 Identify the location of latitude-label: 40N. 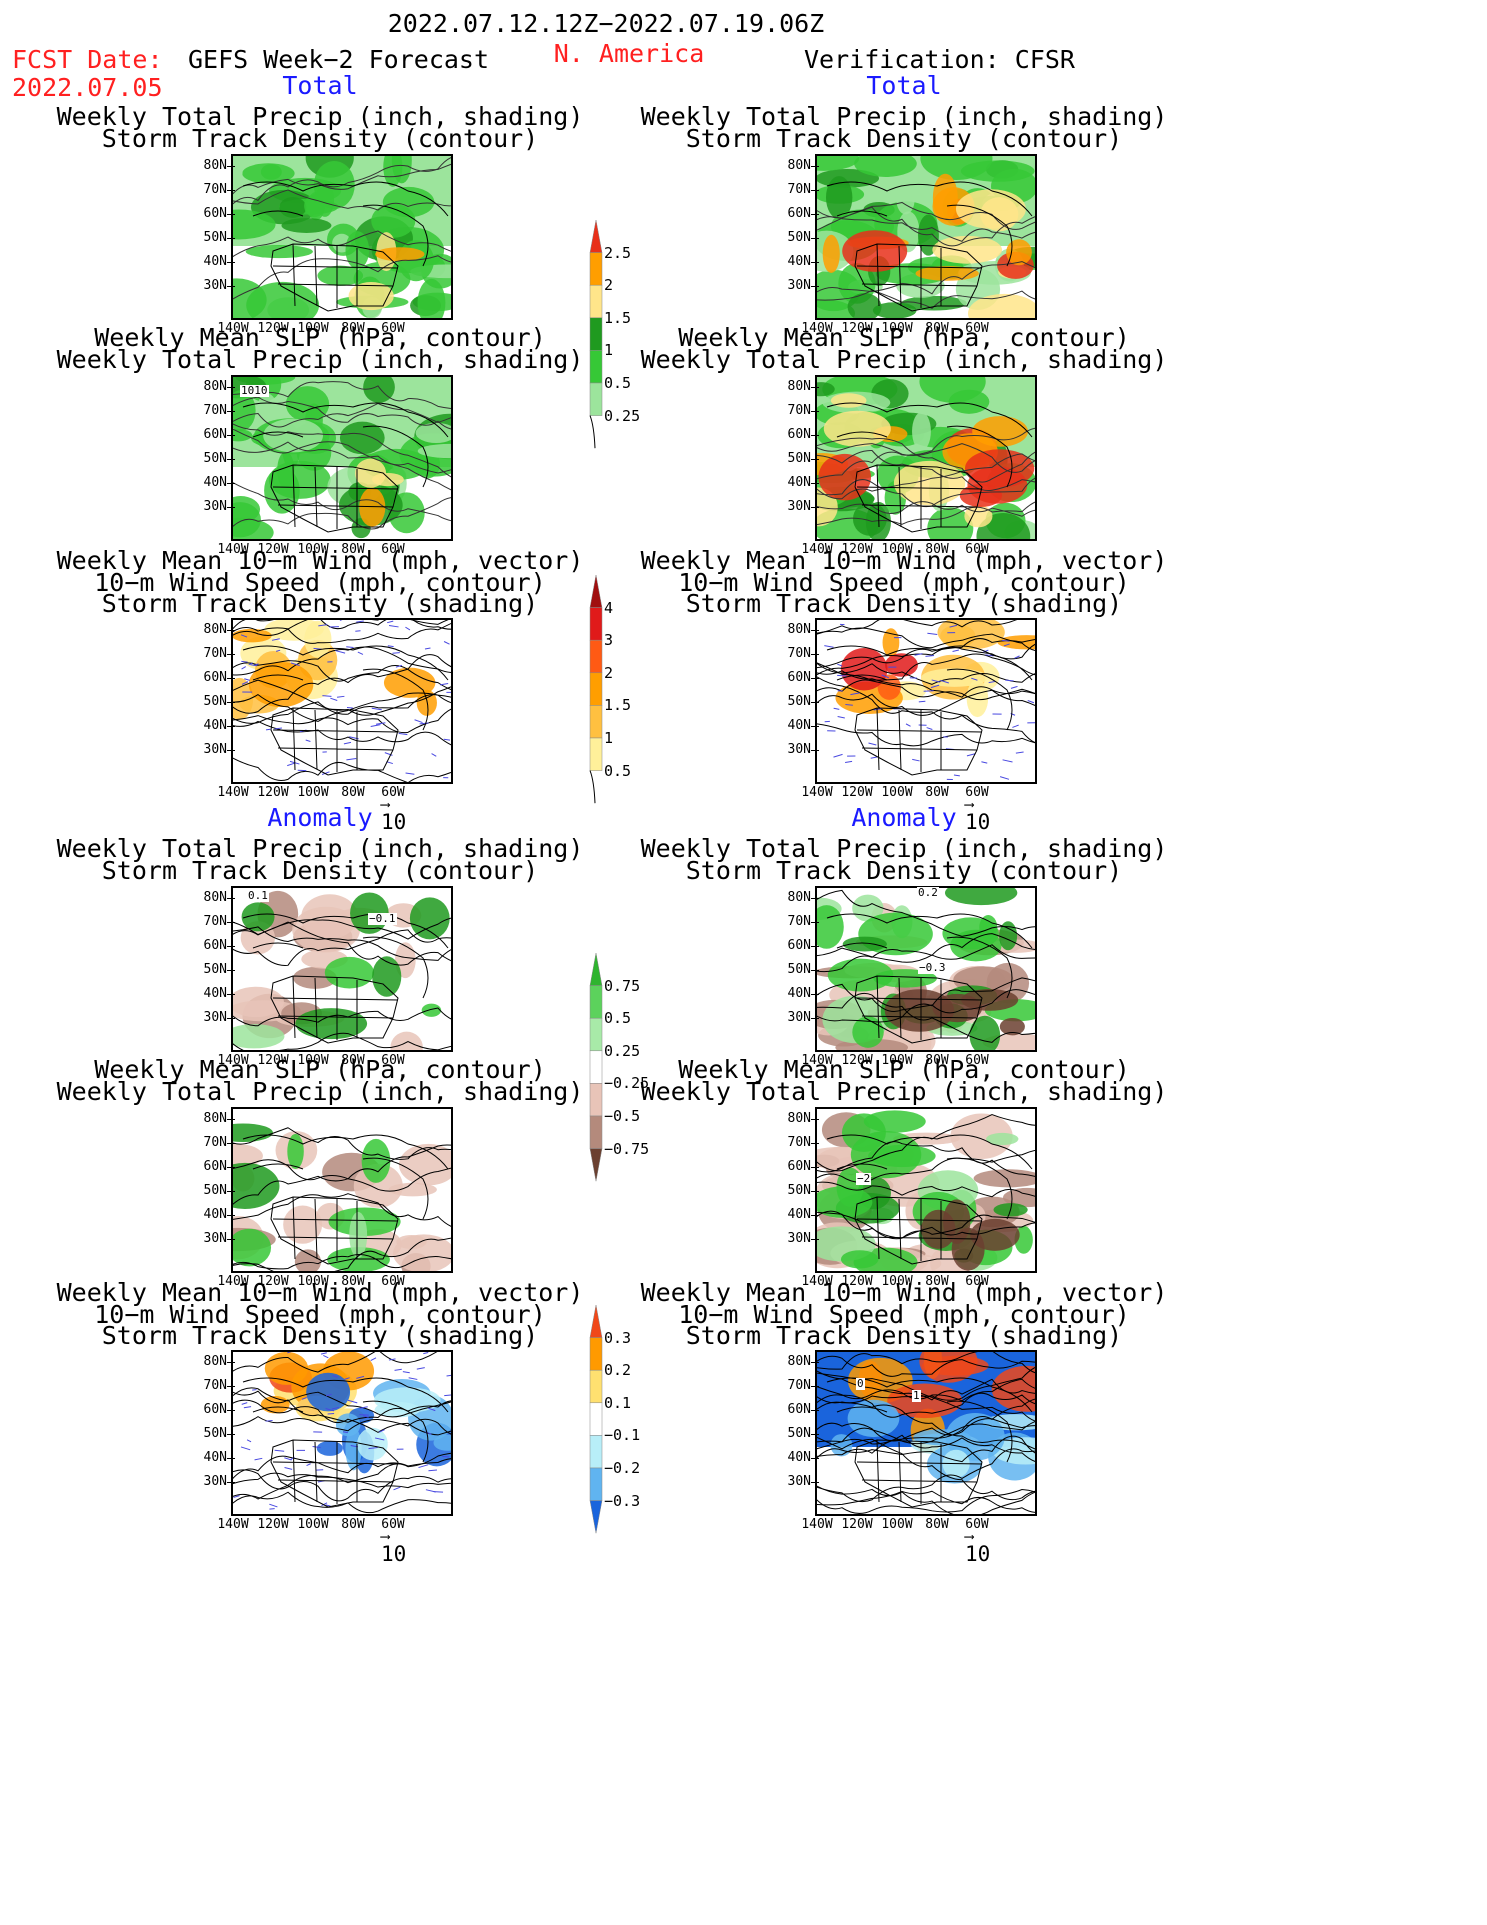
(799, 482).